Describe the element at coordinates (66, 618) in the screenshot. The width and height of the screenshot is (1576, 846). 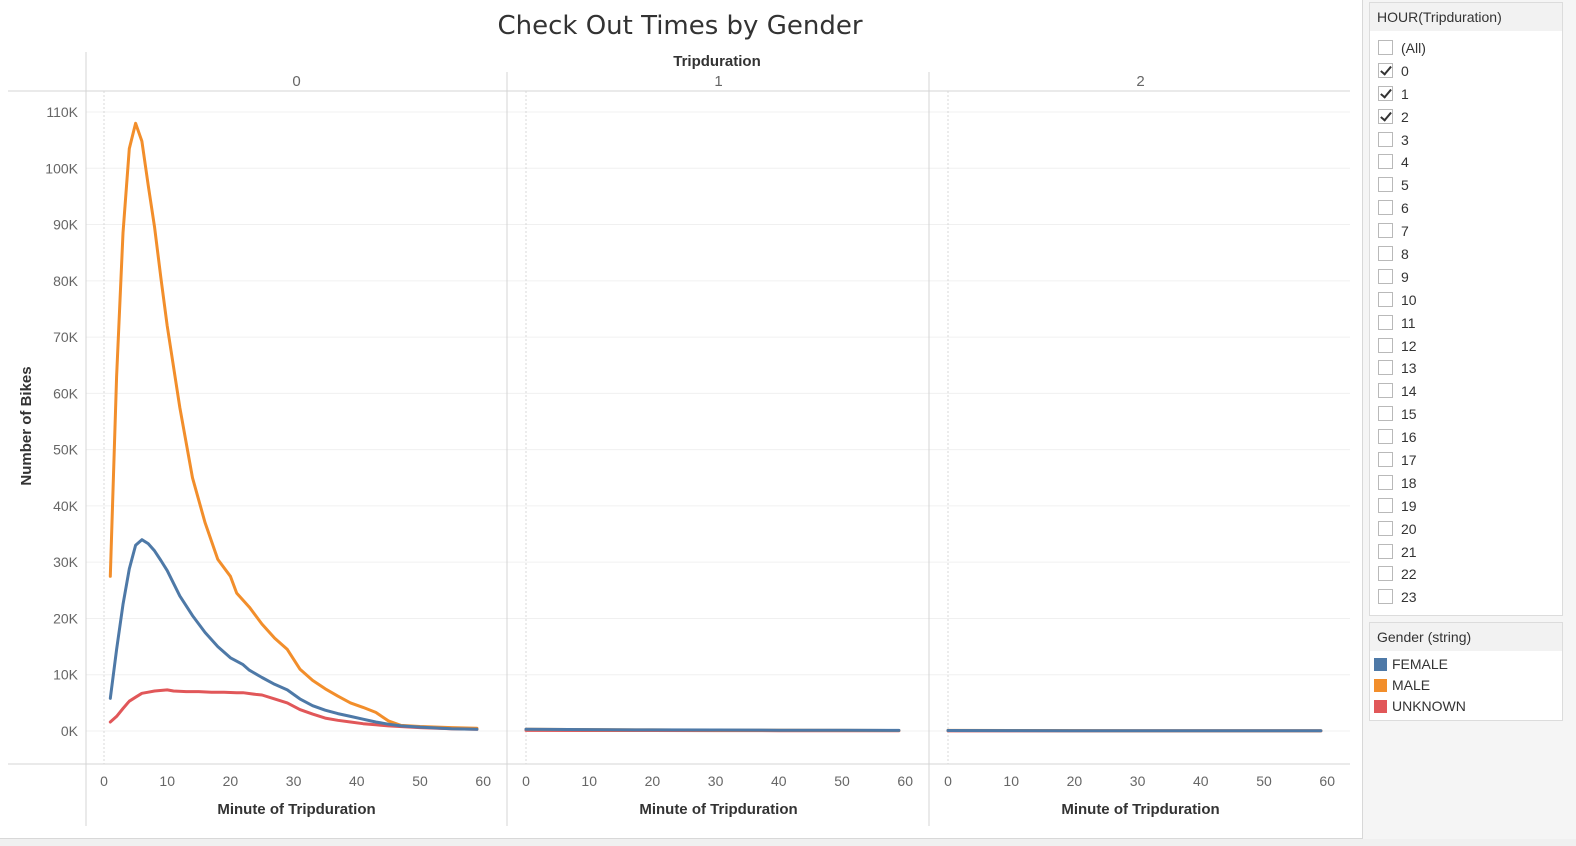
I see `y-tick-label: 20K` at that location.